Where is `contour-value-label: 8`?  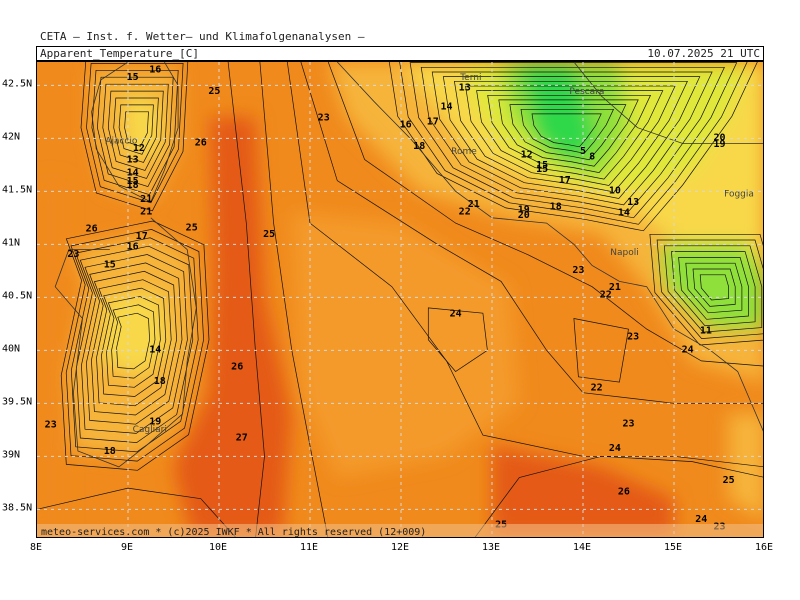 contour-value-label: 8 is located at coordinates (592, 157).